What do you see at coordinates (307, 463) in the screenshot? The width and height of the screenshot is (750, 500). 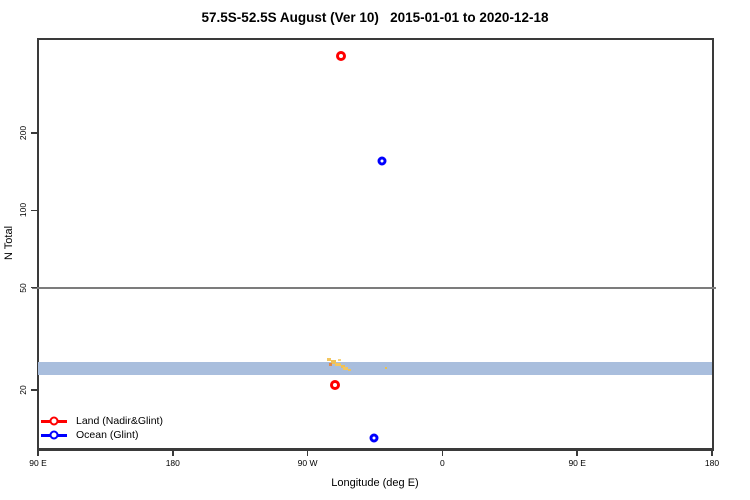 I see `x-tick-label: 90 W` at bounding box center [307, 463].